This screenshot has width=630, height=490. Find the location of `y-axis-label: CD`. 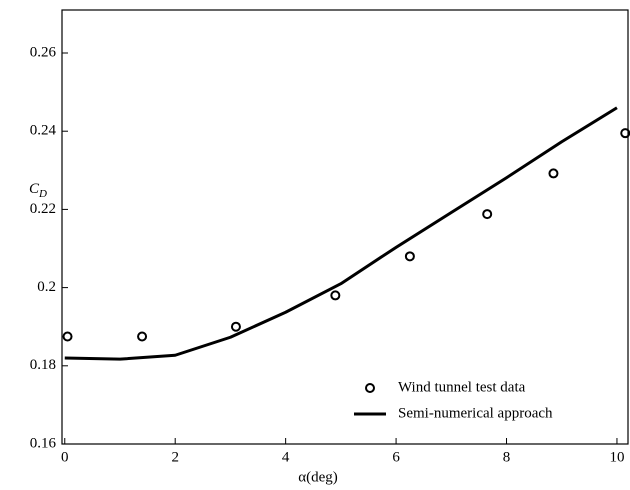

y-axis-label: CD is located at coordinates (38, 190).